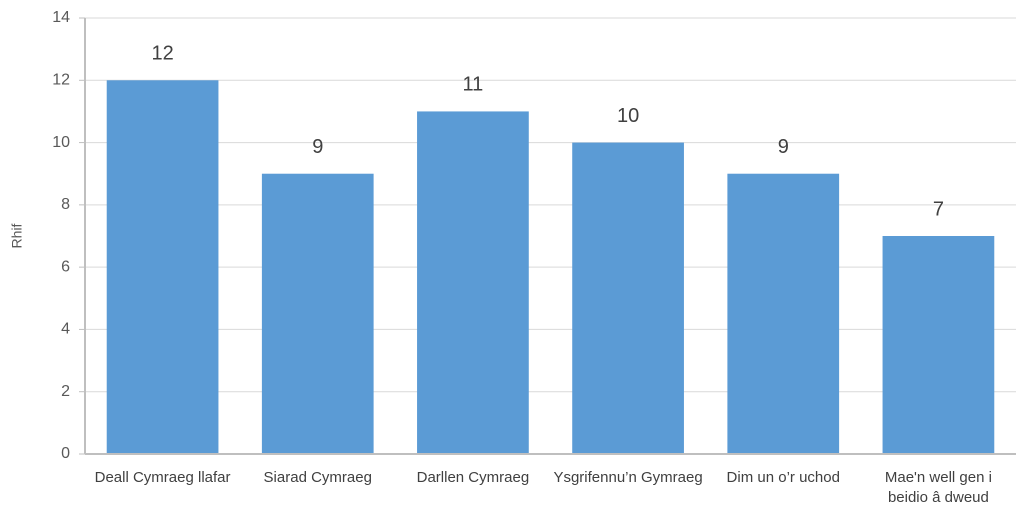 This screenshot has height=520, width=1019. I want to click on data-label: 10, so click(628, 116).